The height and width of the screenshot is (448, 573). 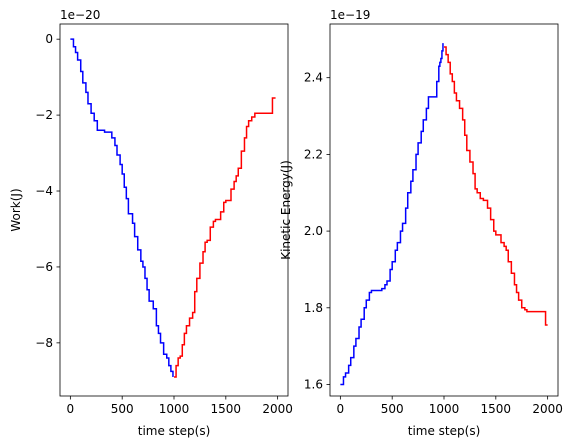 I want to click on y-tick-label: 2.0, so click(x=313, y=231).